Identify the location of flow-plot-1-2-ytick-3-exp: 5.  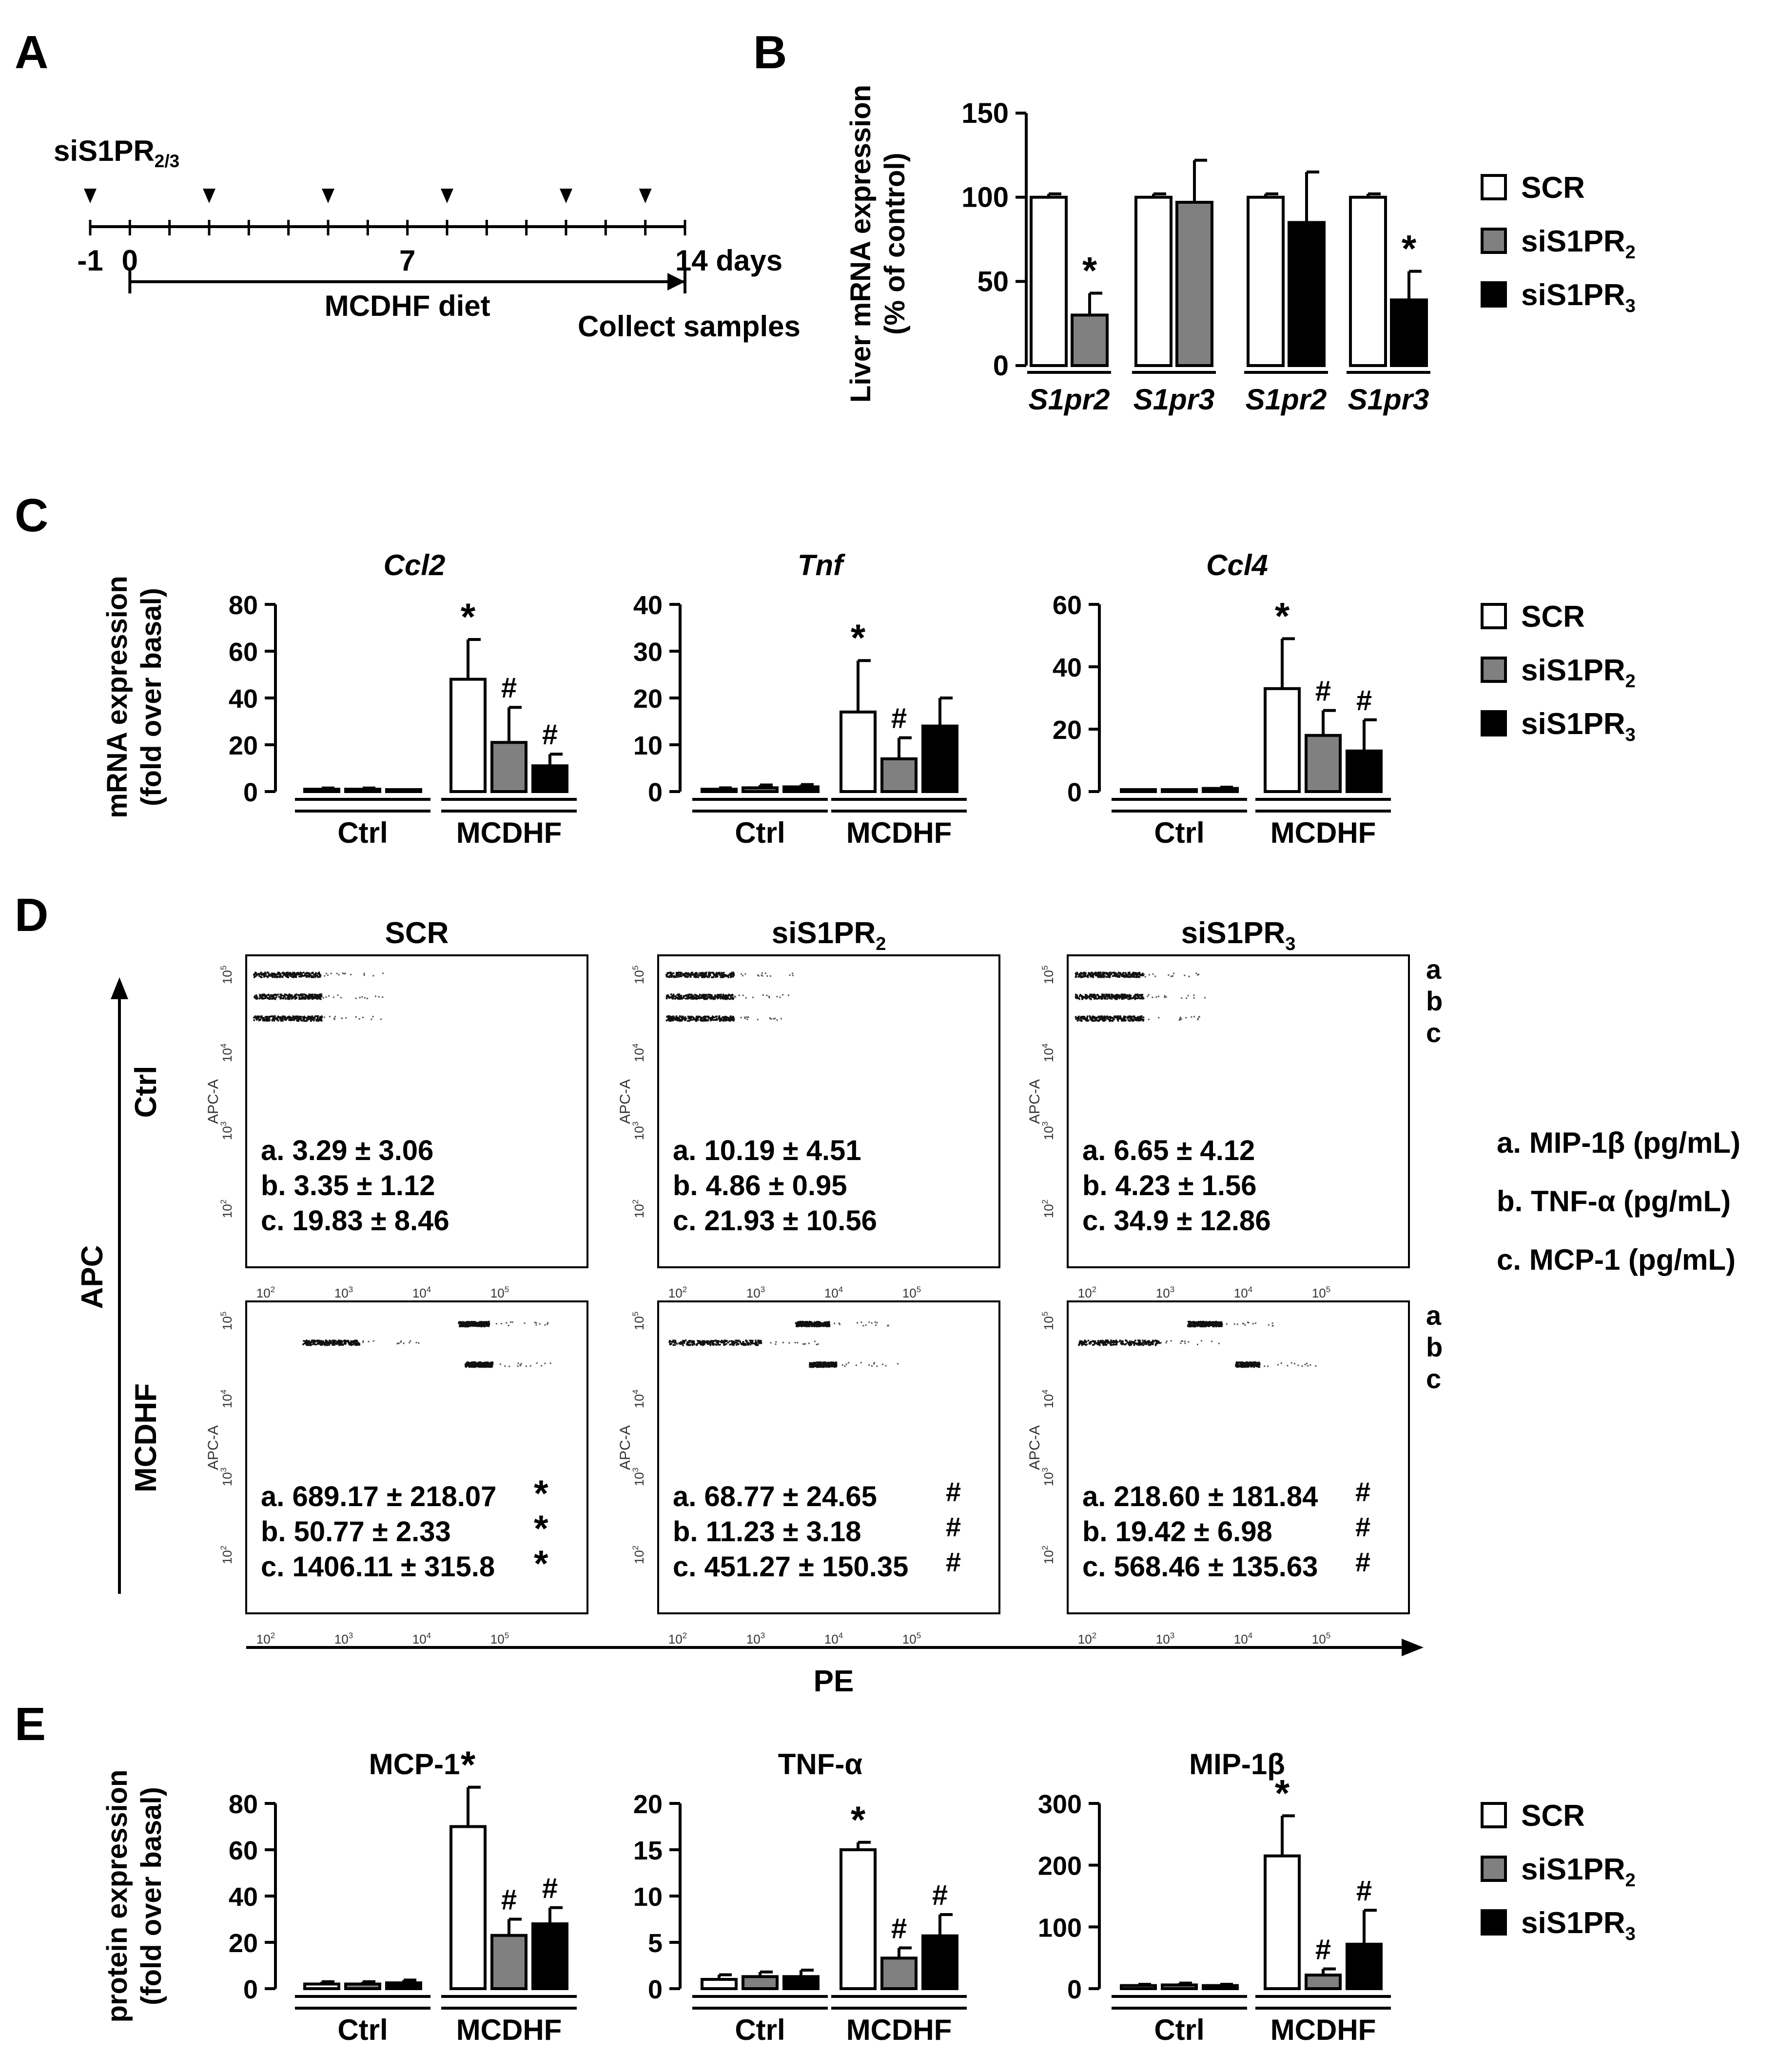
(1045, 1314).